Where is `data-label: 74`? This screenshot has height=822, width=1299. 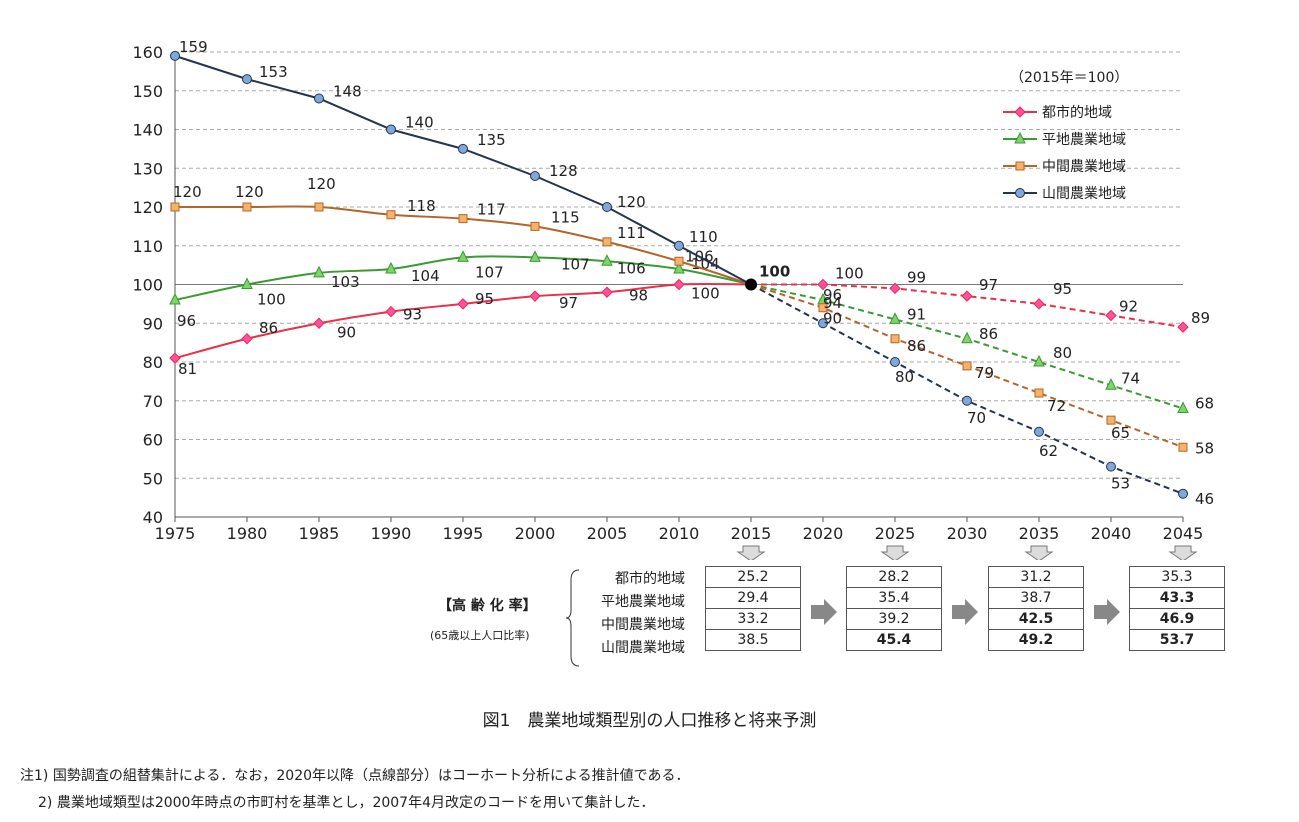
data-label: 74 is located at coordinates (1130, 378).